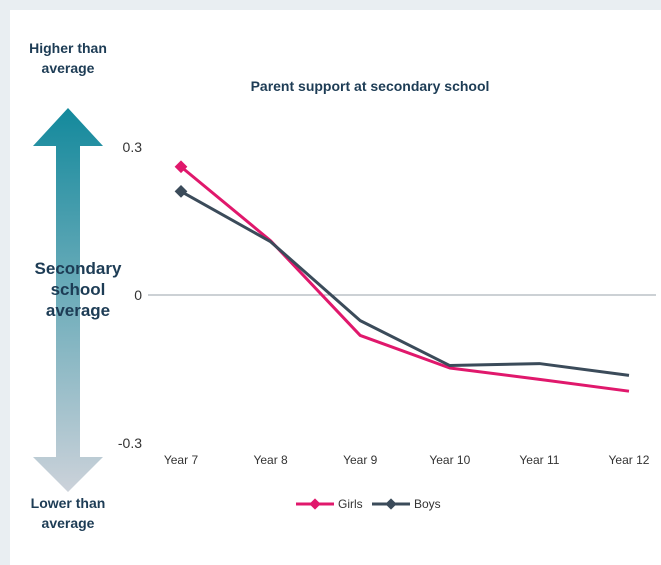 This screenshot has height=565, width=661. What do you see at coordinates (360, 460) in the screenshot?
I see `x-tick-label: Year 9` at bounding box center [360, 460].